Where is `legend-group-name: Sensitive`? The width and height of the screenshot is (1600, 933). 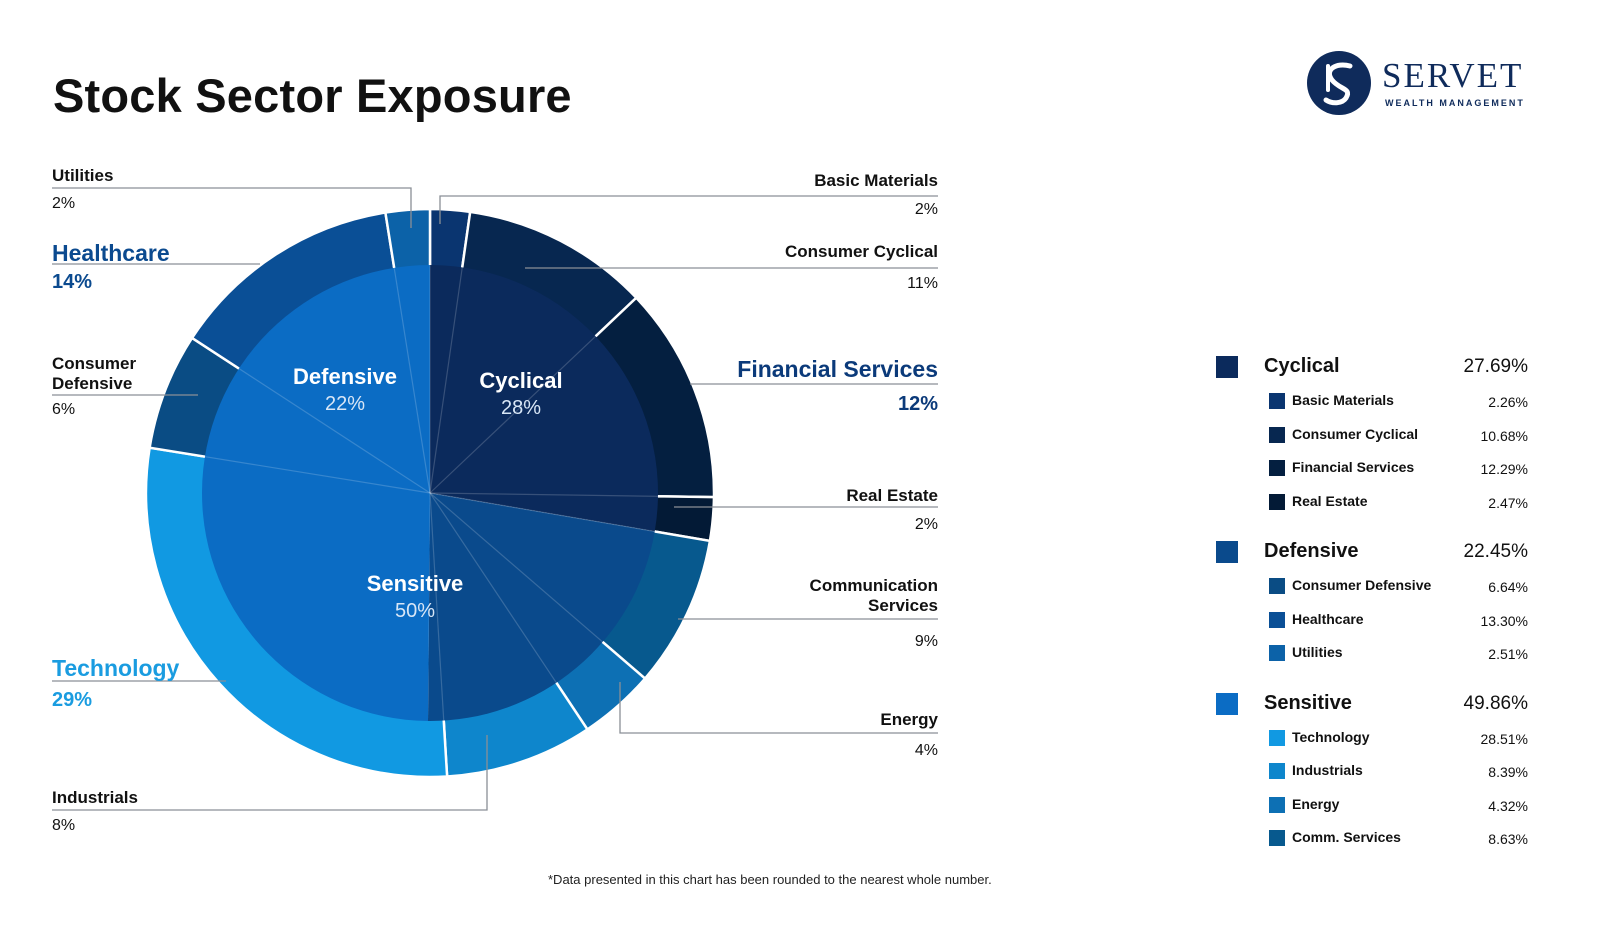
legend-group-name: Sensitive is located at coordinates (1308, 702).